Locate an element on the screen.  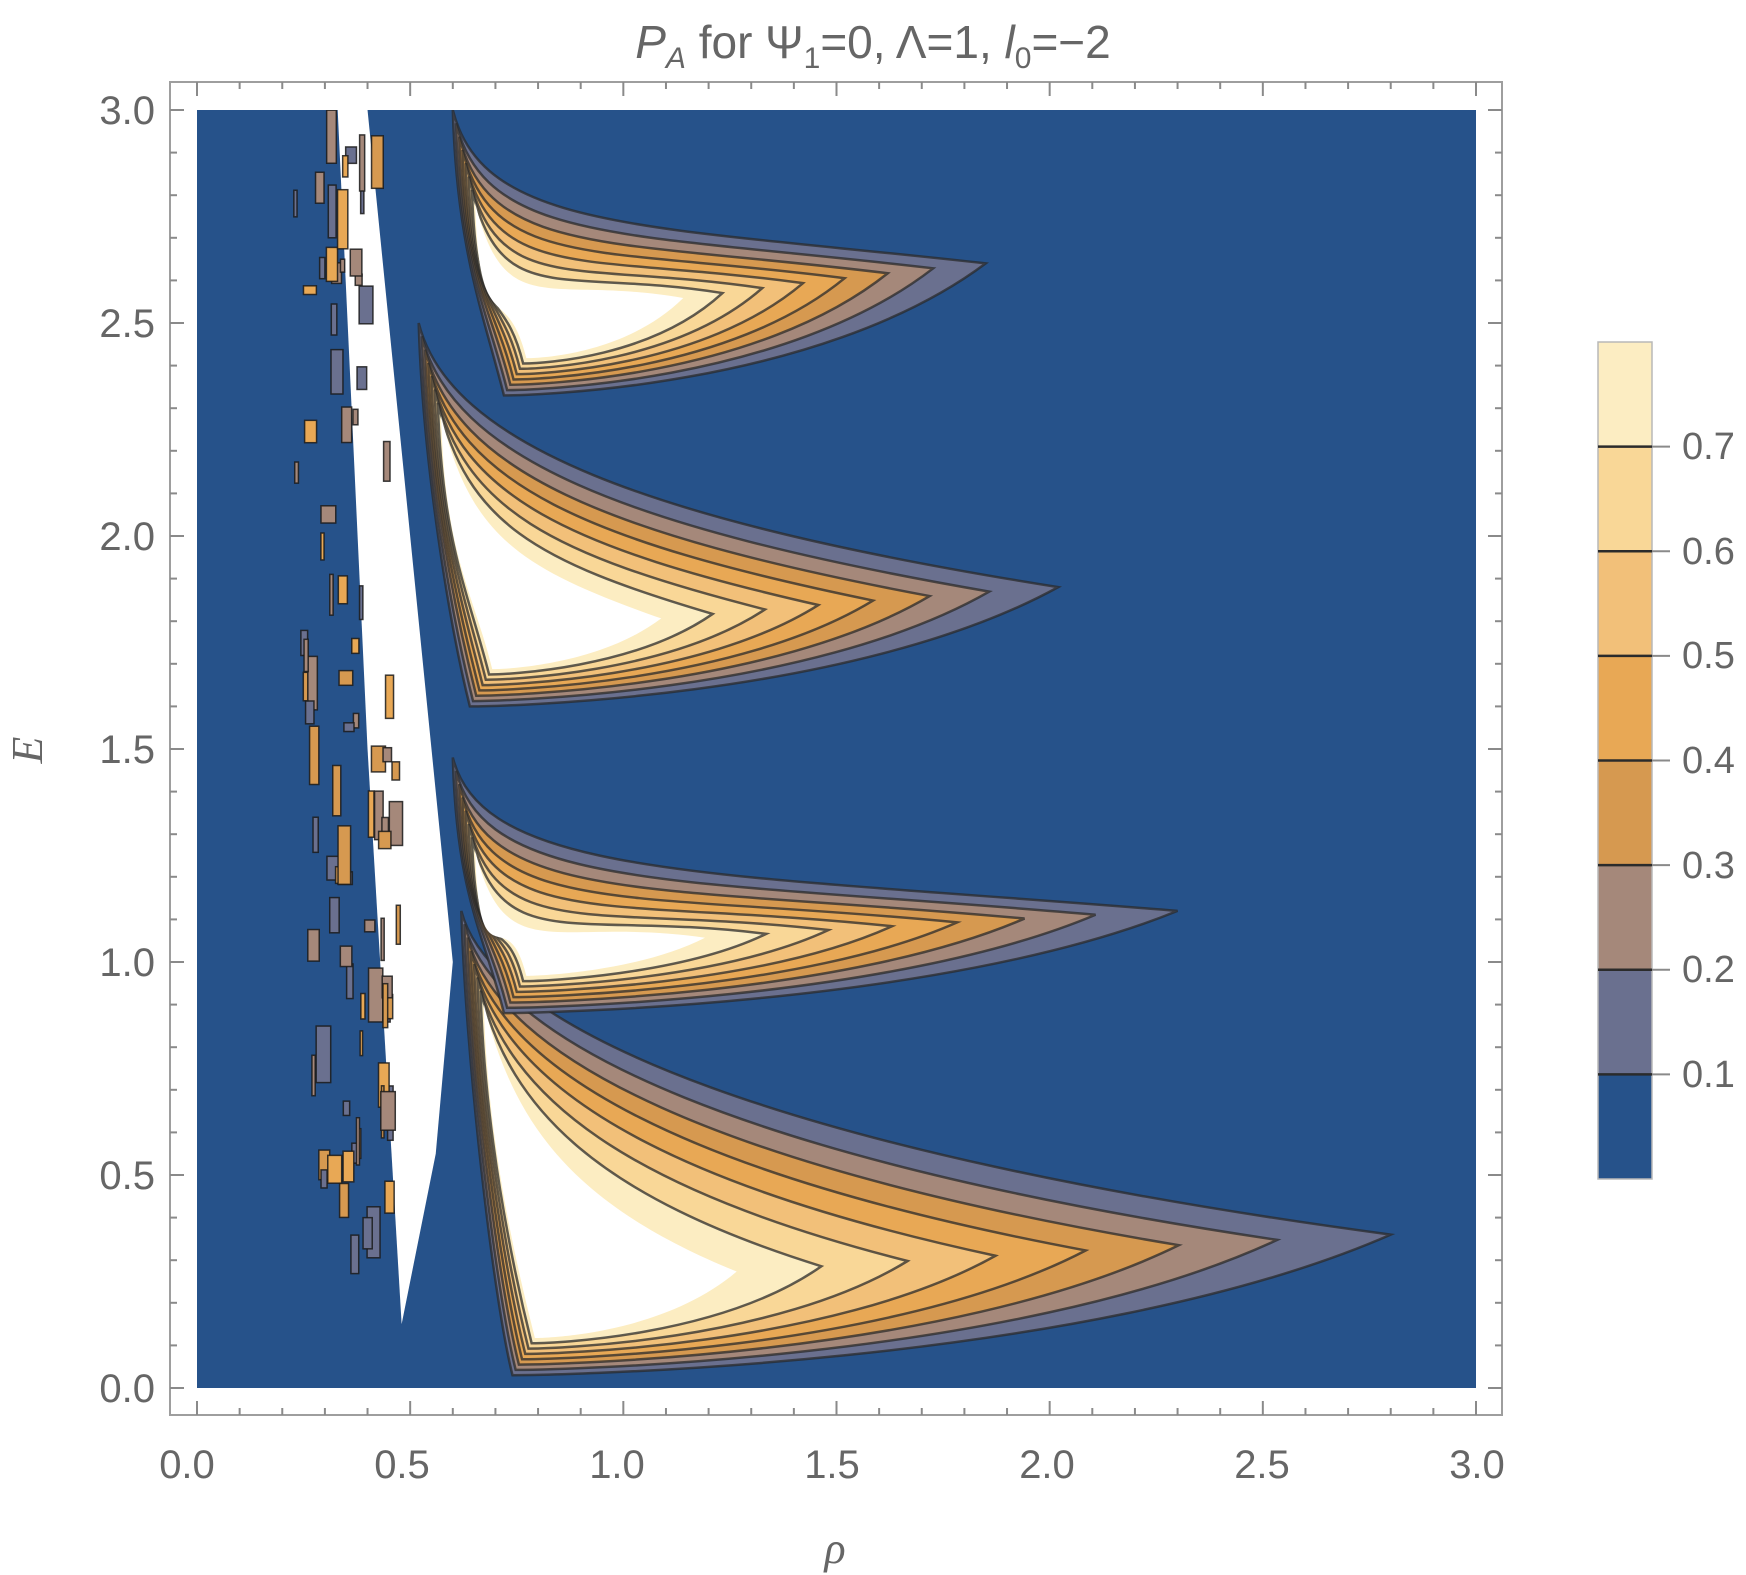
y-tick-labels: 0.0 0.5 1.0 1.5 2.0 2.5 3.0 is located at coordinates (127, 750).